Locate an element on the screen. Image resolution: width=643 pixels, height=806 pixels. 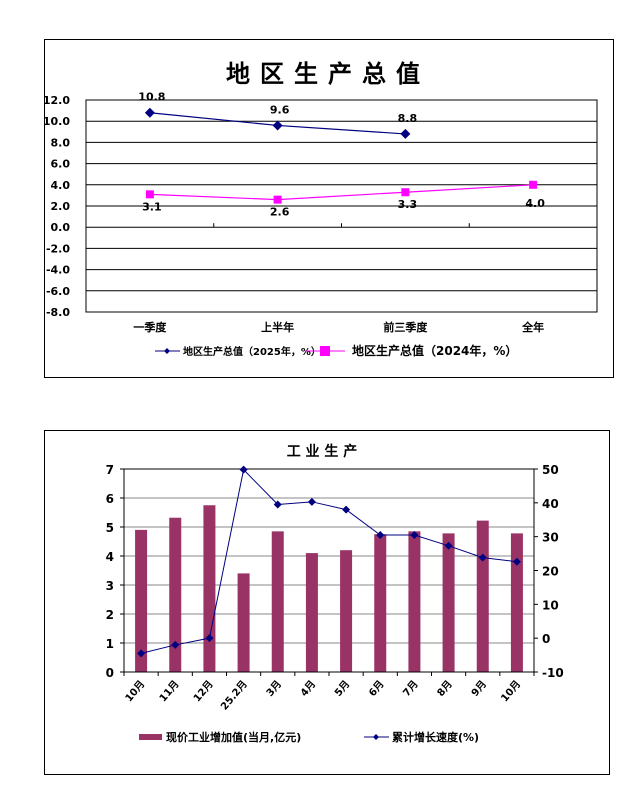
y-tick-label: 2.0 is located at coordinates (61, 206).